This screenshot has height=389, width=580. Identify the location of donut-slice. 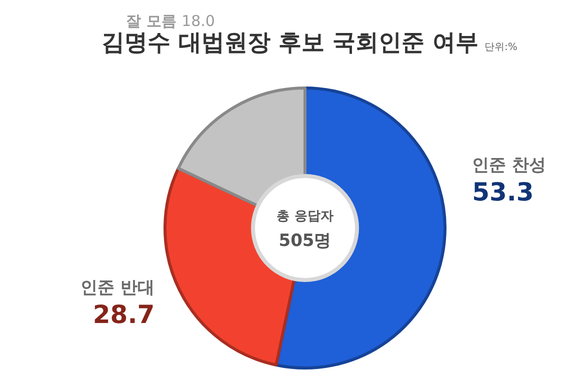
(241, 147).